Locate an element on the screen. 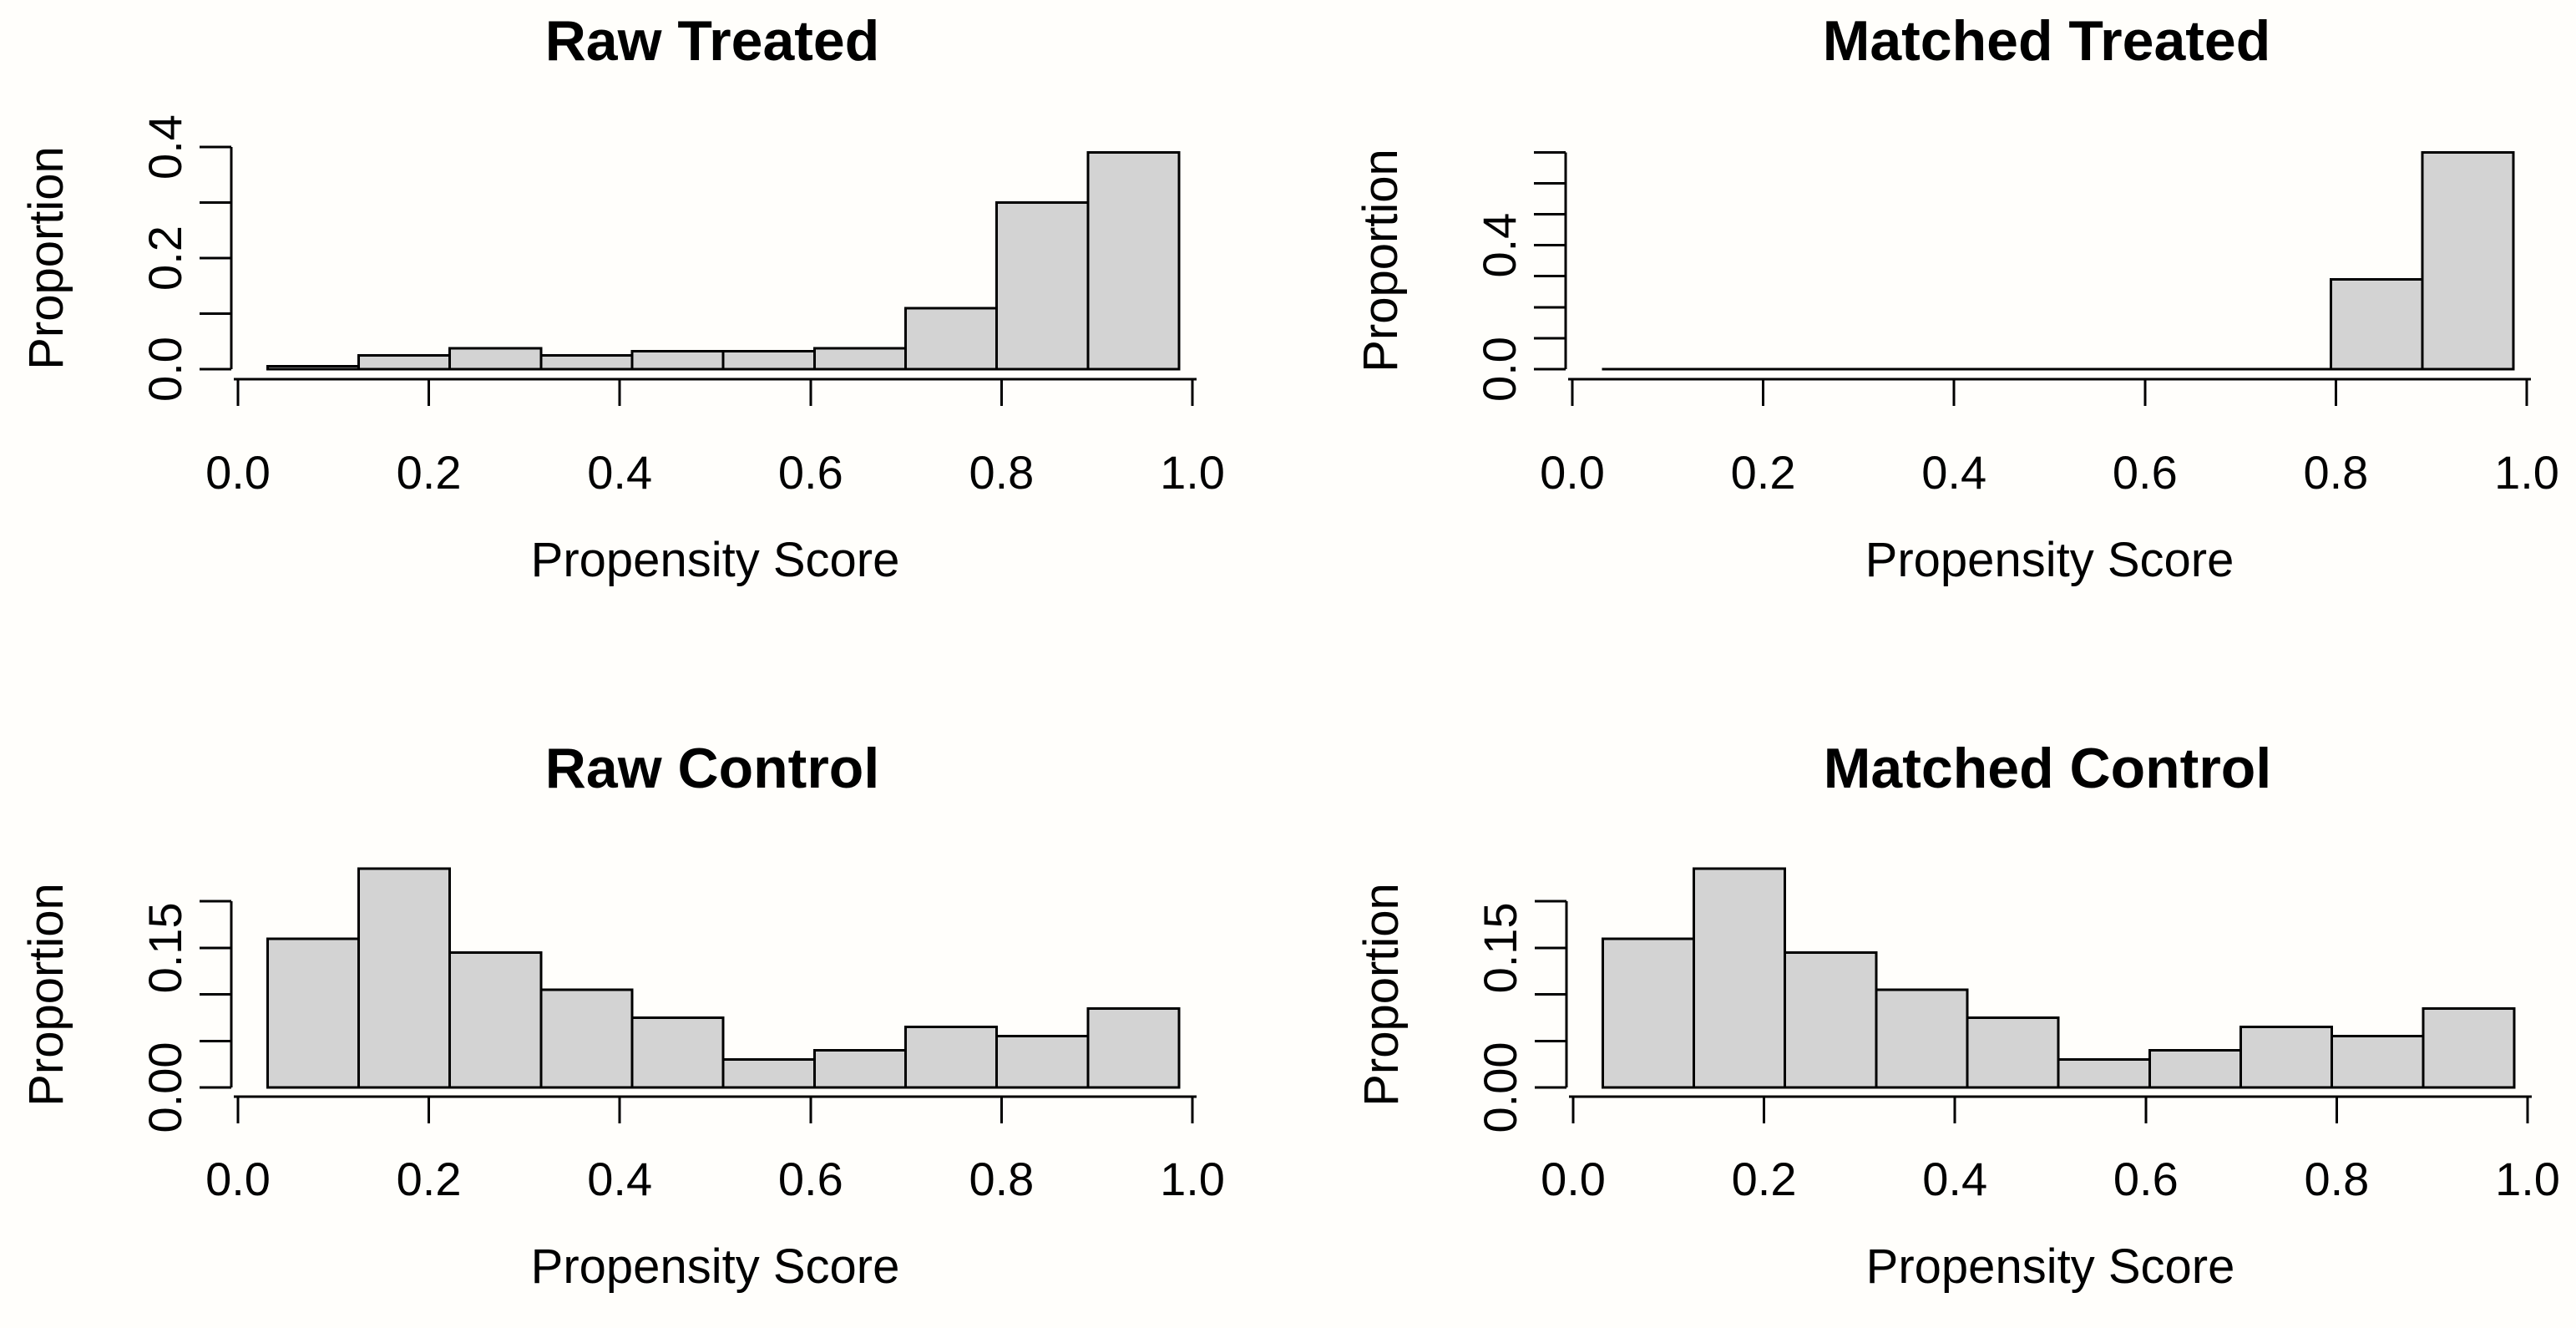 The height and width of the screenshot is (1328, 2576). plot-area: 0.0 0.4 0.0 0.2 0.4 0.6 0.8 1.0 is located at coordinates (2016, 324).